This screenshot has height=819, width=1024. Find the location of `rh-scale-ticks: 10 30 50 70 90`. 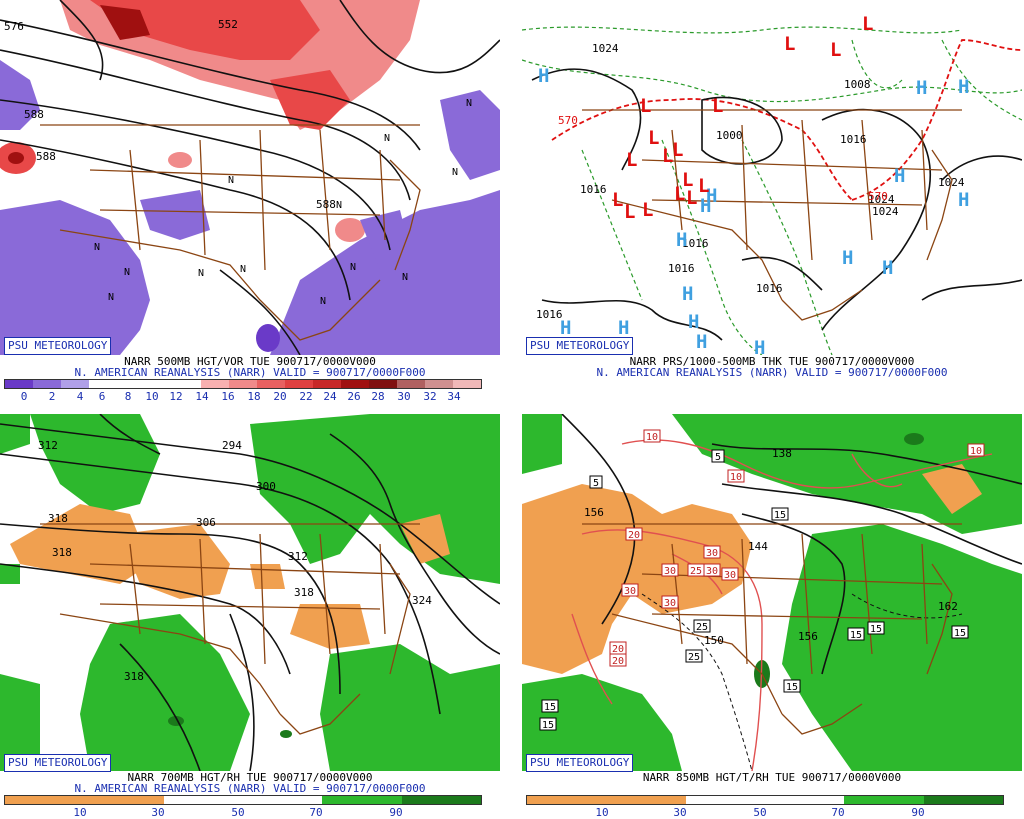

rh-scale-ticks: 10 30 50 70 90 is located at coordinates (760, 812).